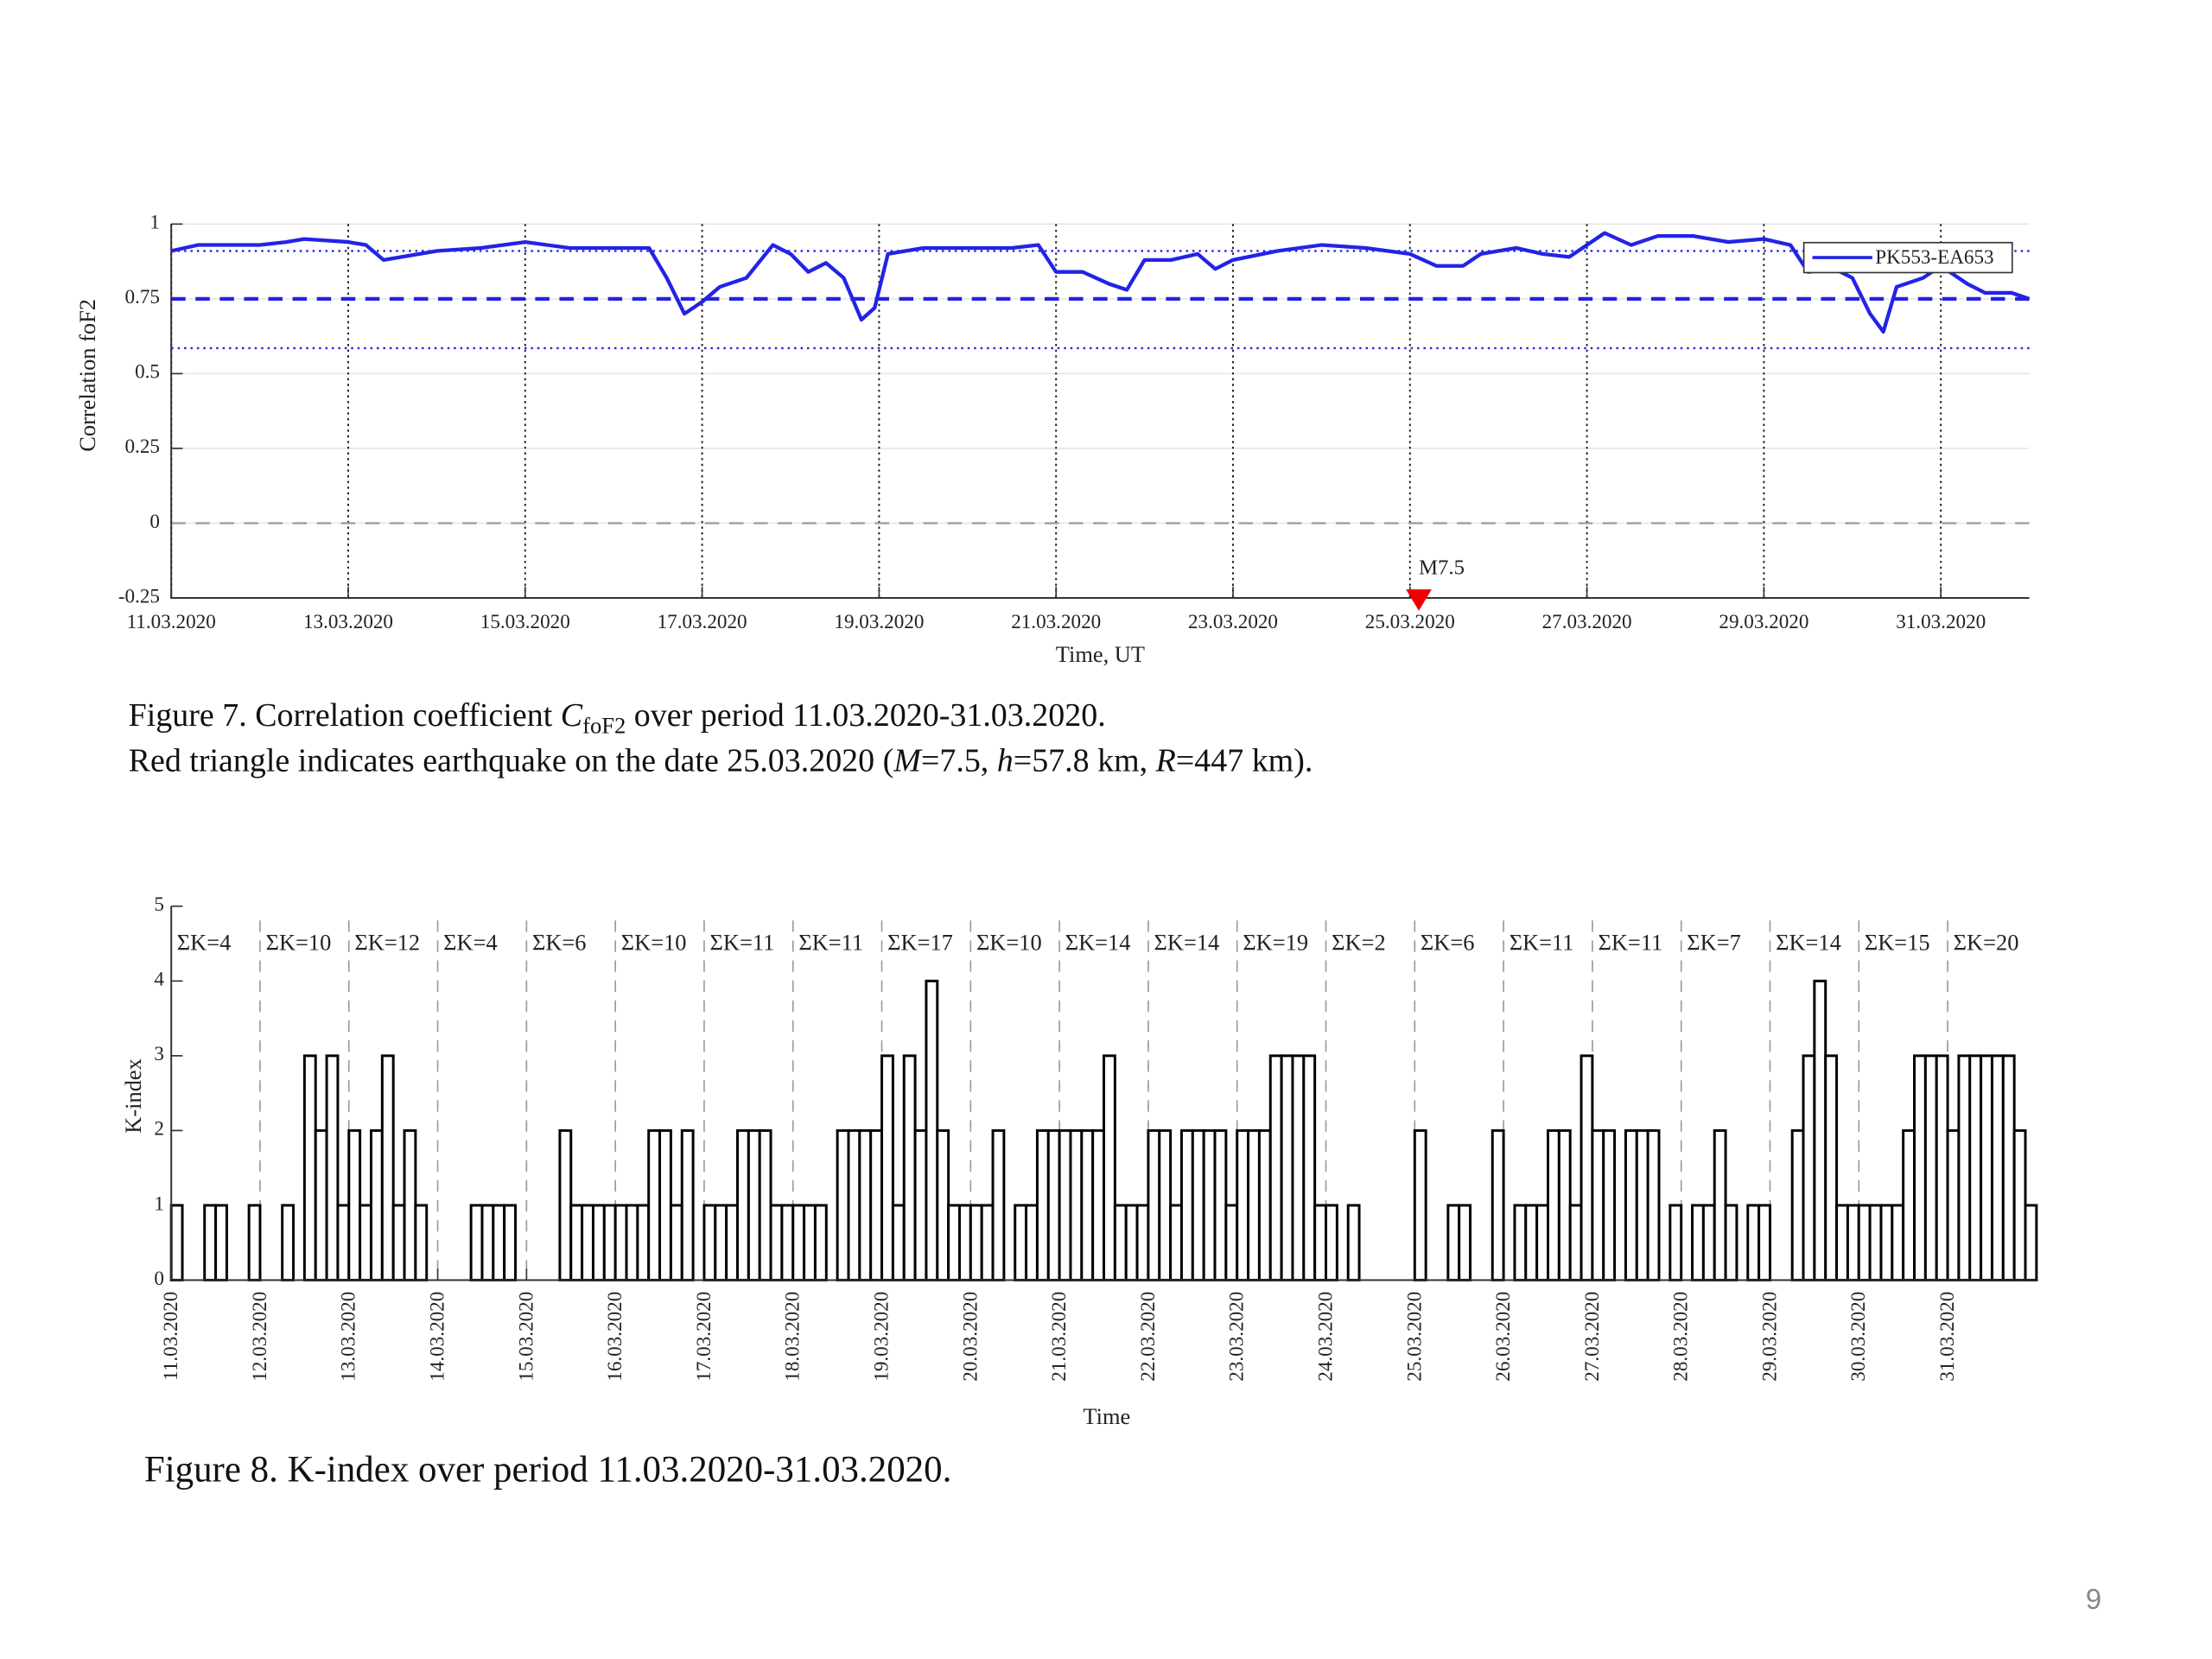  What do you see at coordinates (1503, 1337) in the screenshot?
I see `x-tick-label: 26.03.2020` at bounding box center [1503, 1337].